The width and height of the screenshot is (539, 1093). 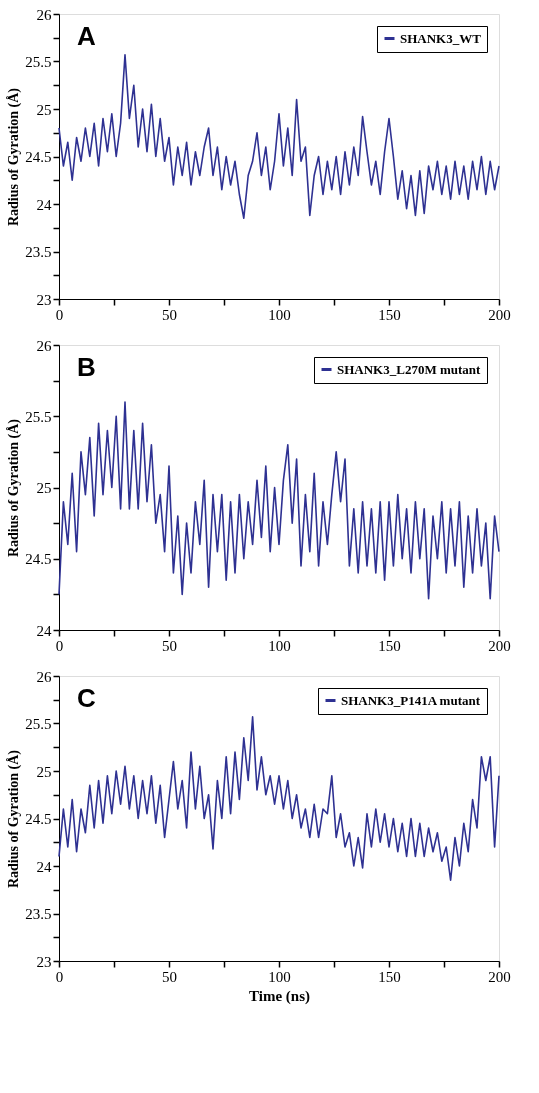 I want to click on annotation: A, so click(x=86, y=36).